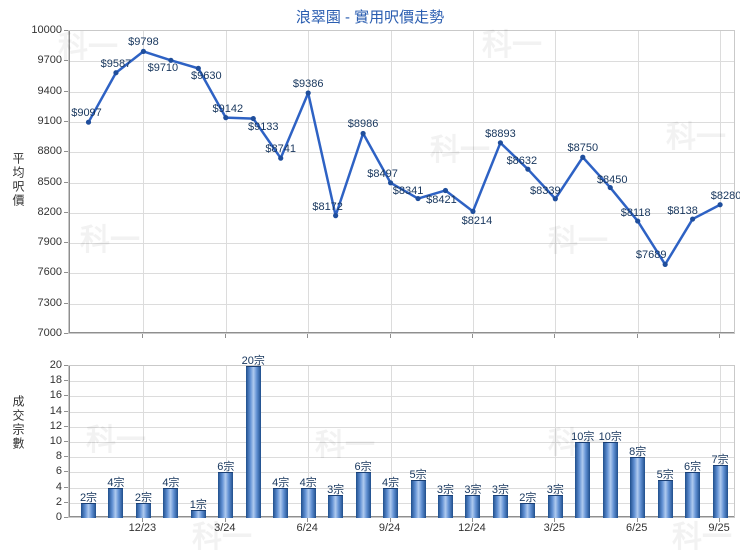  What do you see at coordinates (49, 333) in the screenshot?
I see `y-tick-label: 7000` at bounding box center [49, 333].